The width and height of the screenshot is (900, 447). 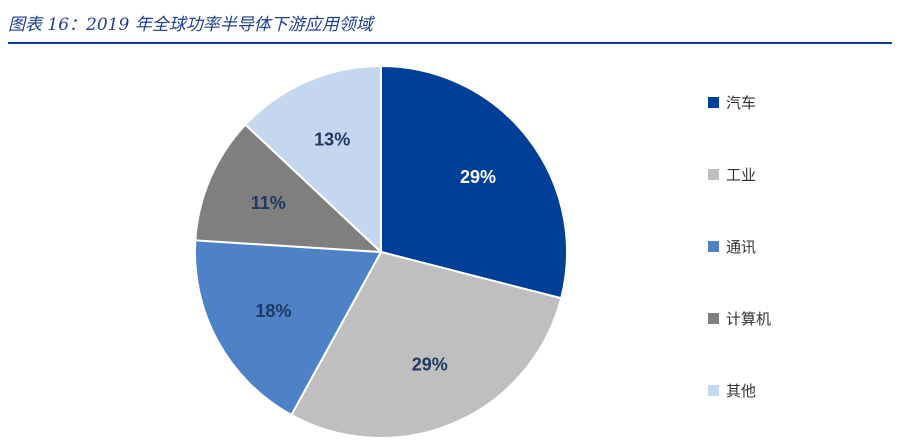 What do you see at coordinates (190, 25) in the screenshot?
I see `figure-title: 图表 16：2019 年全球功率半导体下游应用领域` at bounding box center [190, 25].